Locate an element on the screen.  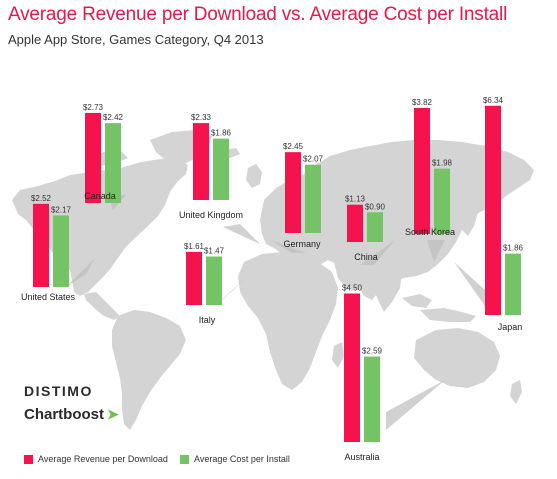
bar-cost-south-korea is located at coordinates (442, 201).